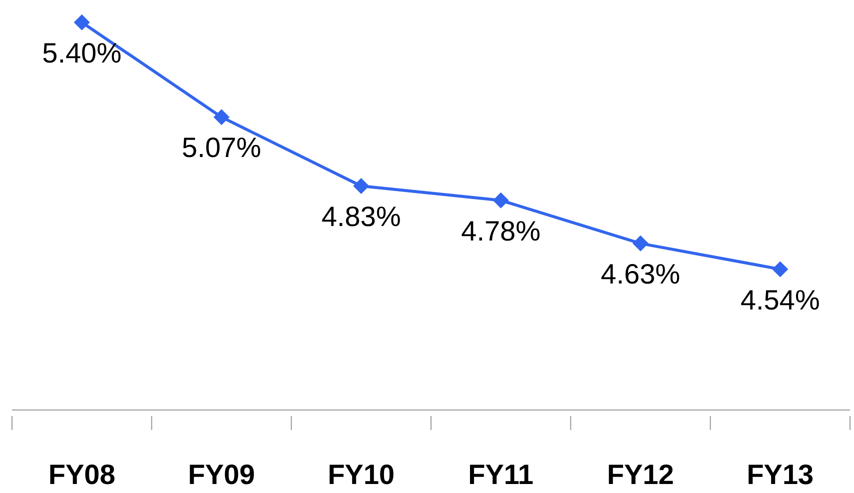  I want to click on x-tick-label: FY12, so click(640, 474).